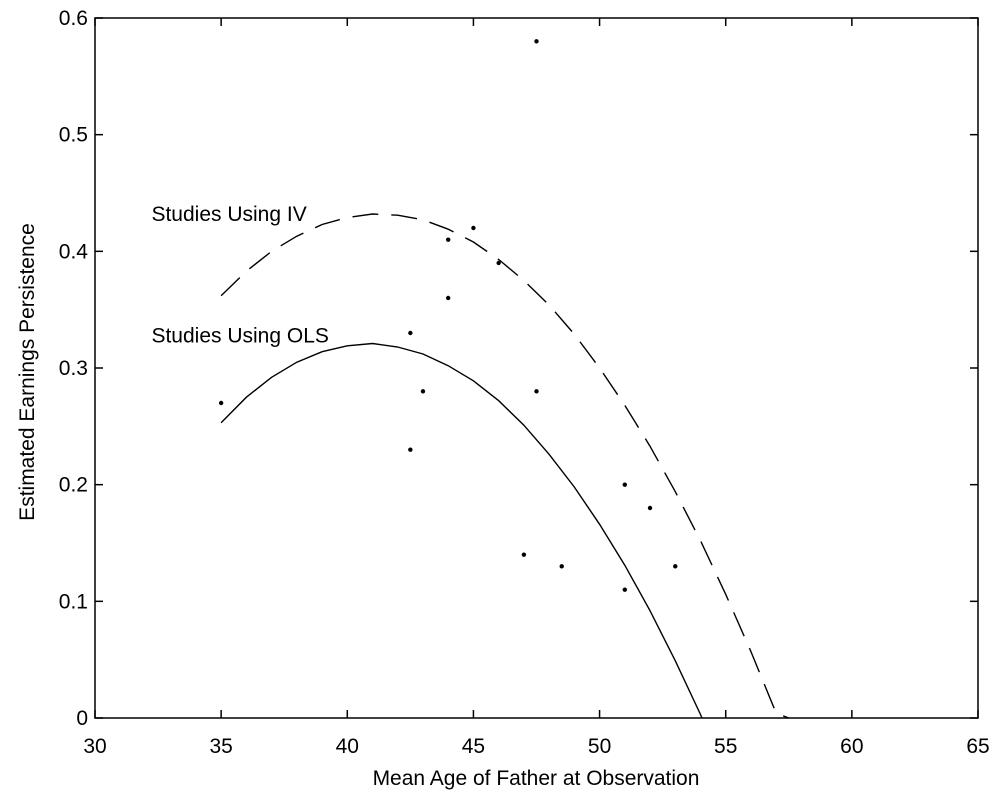  What do you see at coordinates (725, 746) in the screenshot?
I see `x-tick-label: 55` at bounding box center [725, 746].